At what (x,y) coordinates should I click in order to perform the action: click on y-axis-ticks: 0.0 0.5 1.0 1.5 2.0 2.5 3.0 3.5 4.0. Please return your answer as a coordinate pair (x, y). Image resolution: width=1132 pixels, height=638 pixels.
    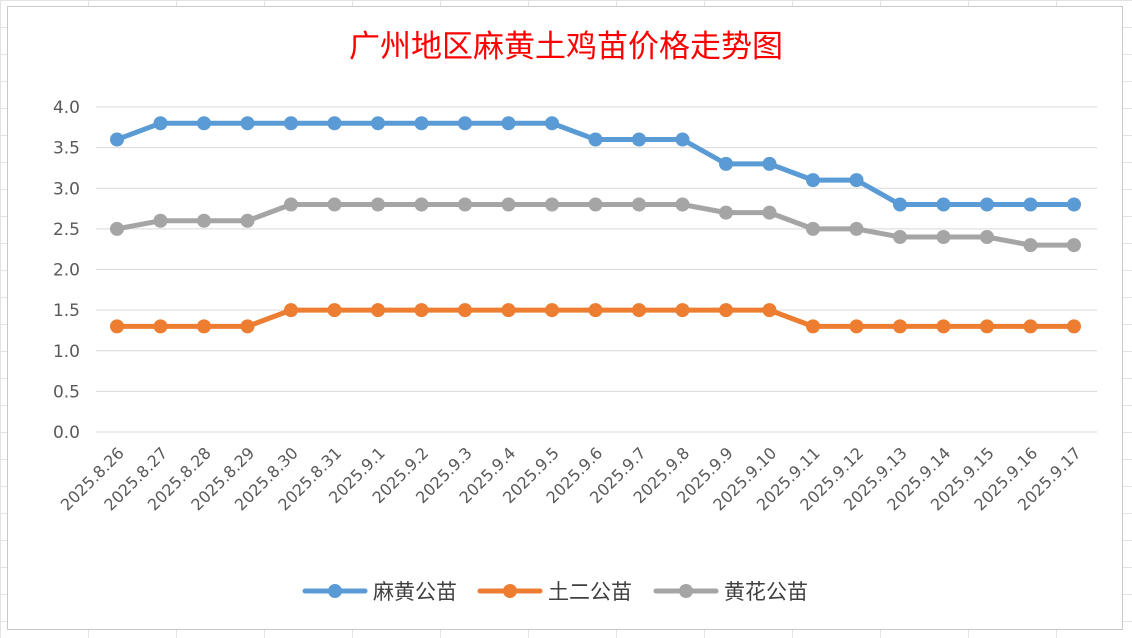
    Looking at the image, I should click on (66, 270).